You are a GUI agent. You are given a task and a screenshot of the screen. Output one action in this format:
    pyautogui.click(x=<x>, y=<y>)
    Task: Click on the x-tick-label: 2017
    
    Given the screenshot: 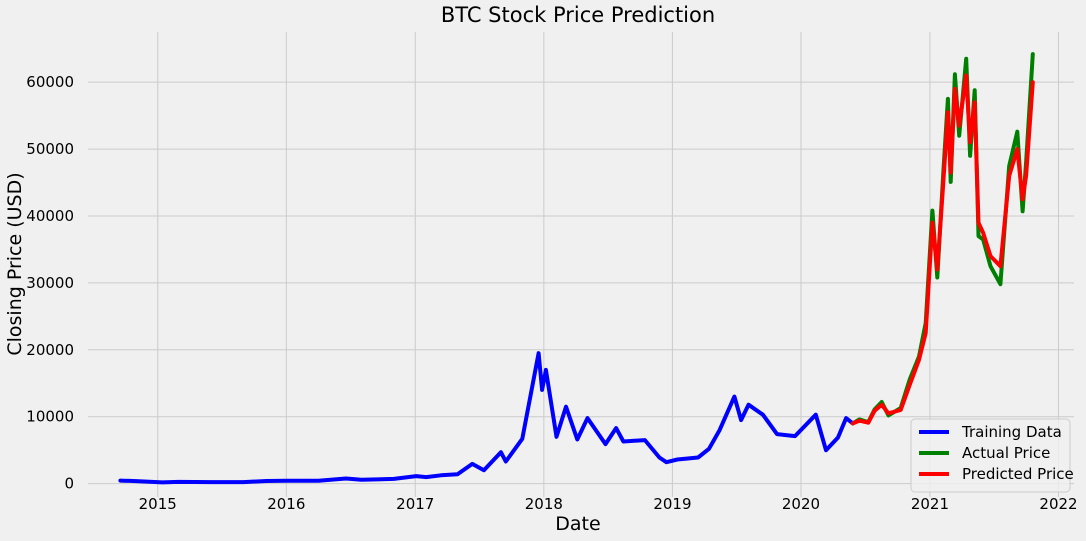 What is the action you would take?
    pyautogui.click(x=415, y=504)
    